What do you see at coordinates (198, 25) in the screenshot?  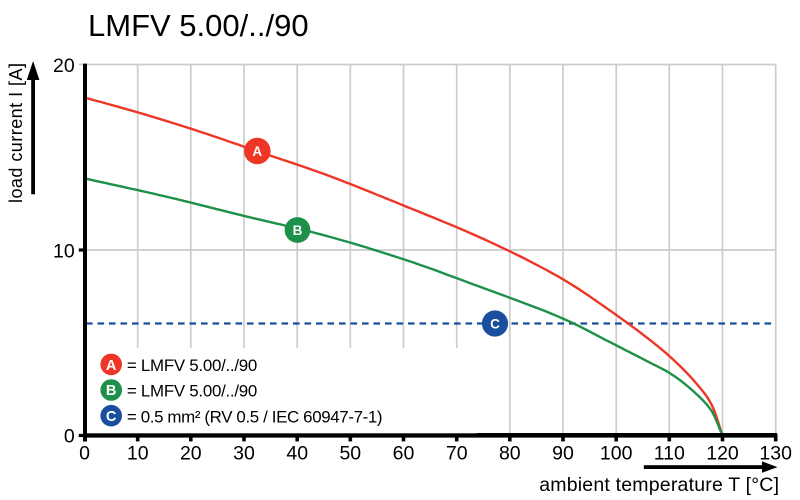 I see `svg-text: LMFV 5.00/../90` at bounding box center [198, 25].